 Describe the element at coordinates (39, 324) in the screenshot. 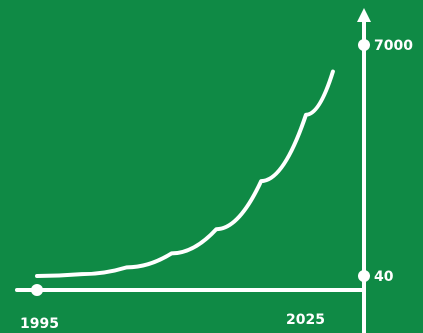

I see `x-tick-label-1995: 1995` at that location.